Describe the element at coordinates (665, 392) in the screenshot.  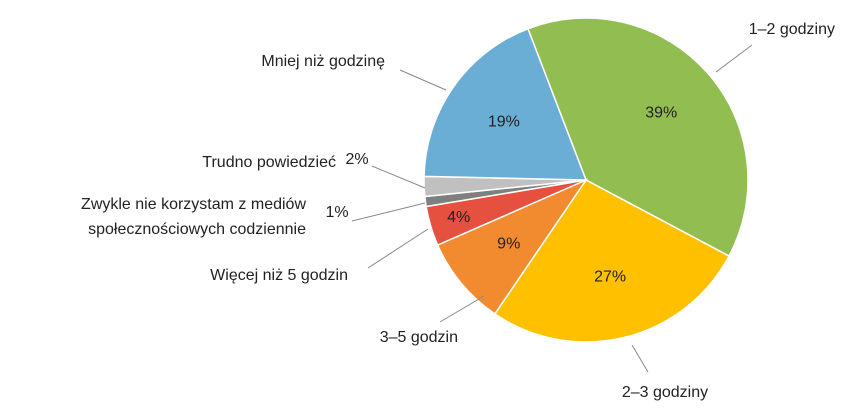
I see `category-label: 2–3 godziny` at that location.